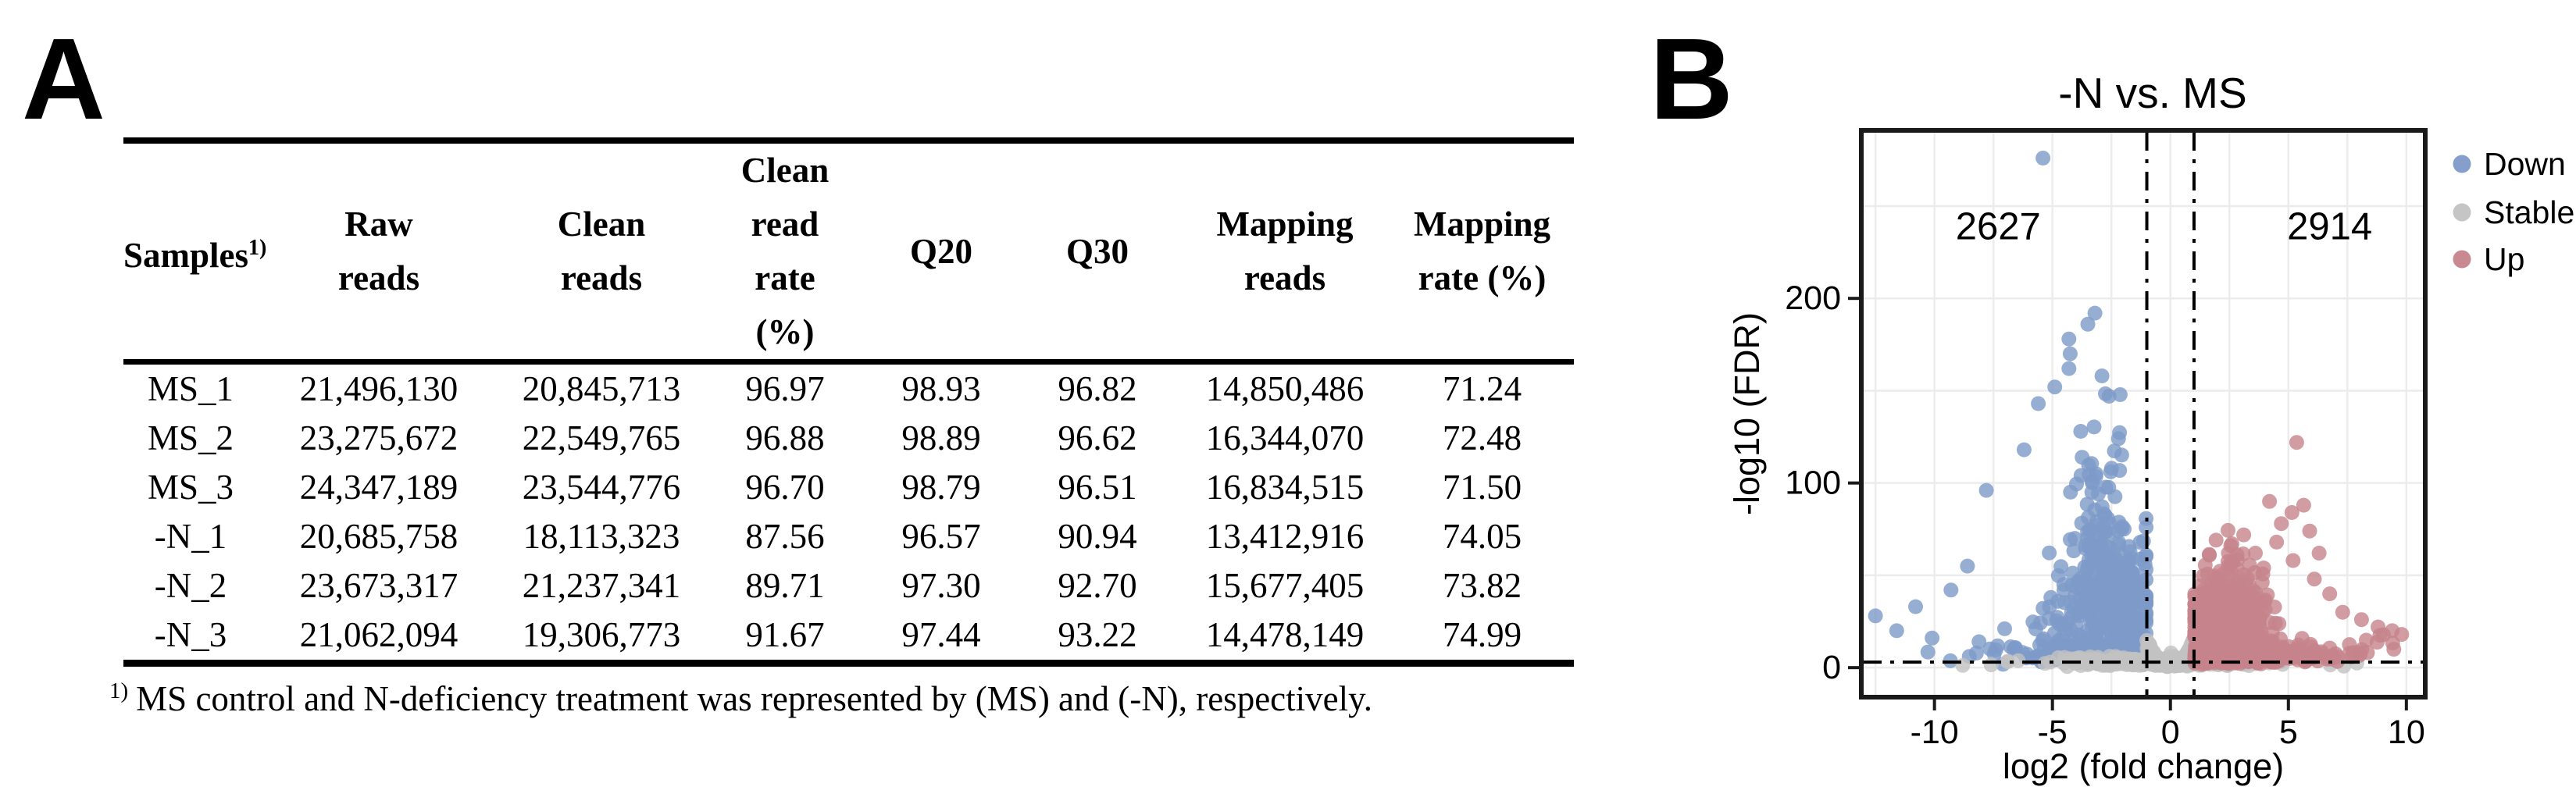  What do you see at coordinates (1813, 298) in the screenshot?
I see `y-tick-label: 200` at bounding box center [1813, 298].